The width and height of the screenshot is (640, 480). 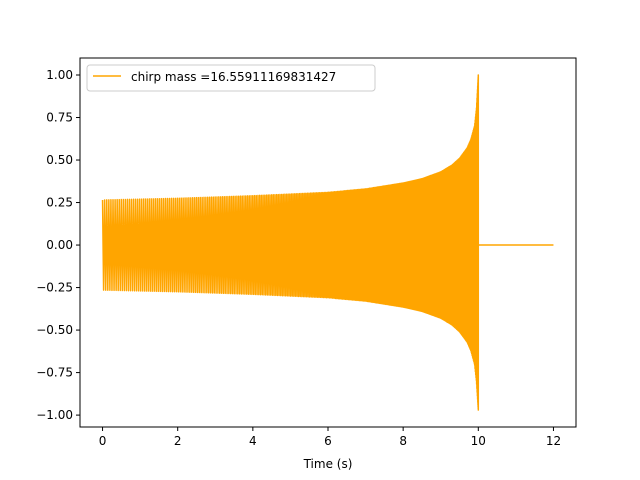 I want to click on legend: chirp mass =16.55911169831427, so click(x=231, y=78).